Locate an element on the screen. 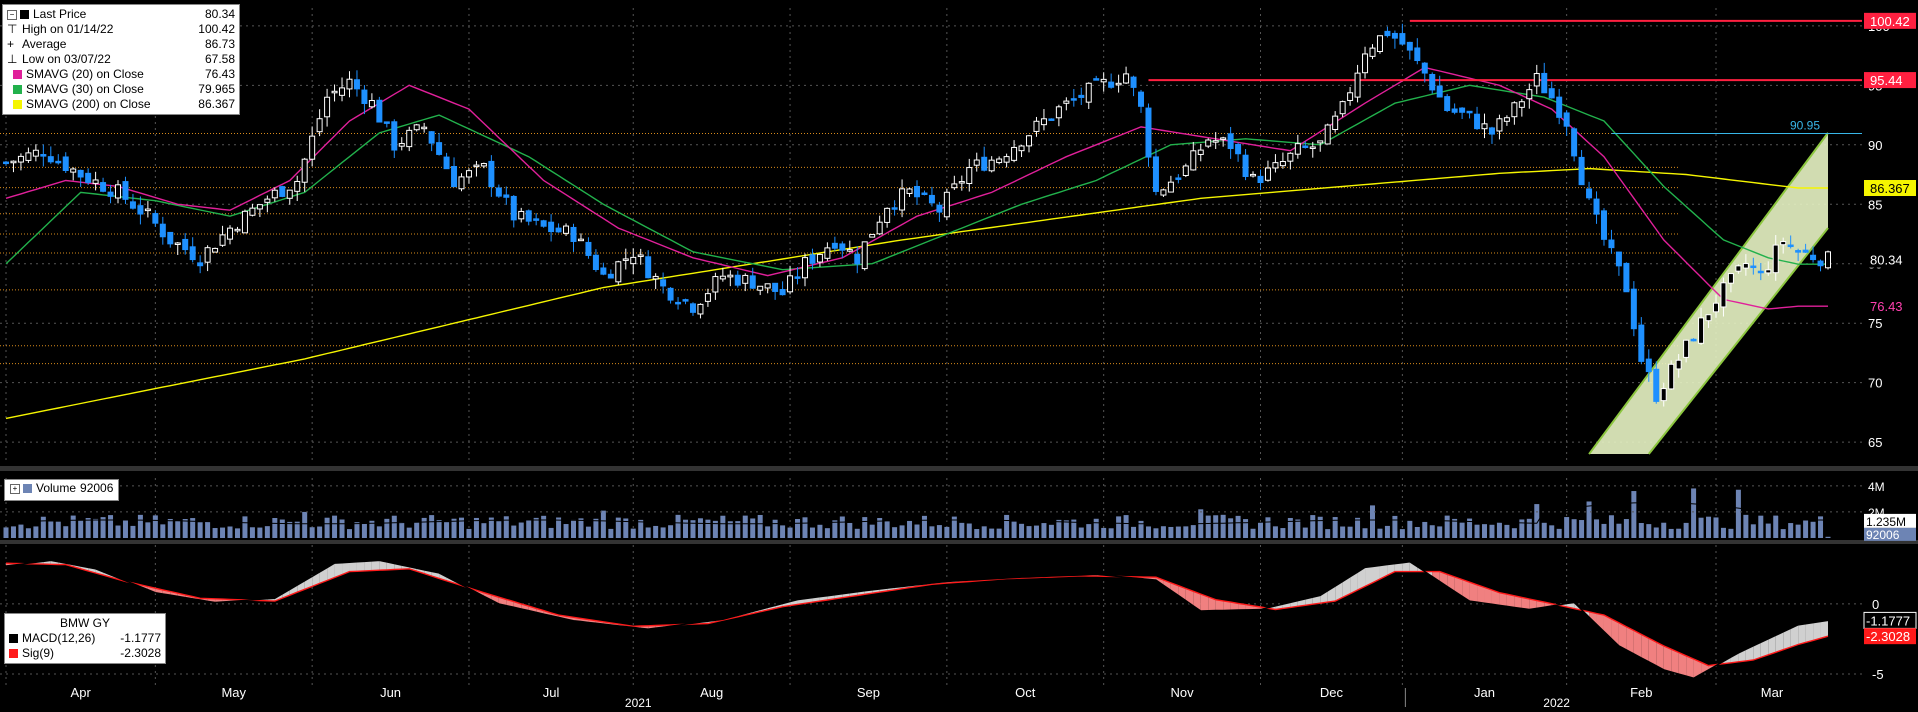 This screenshot has width=1918, height=712. channel-lower-line is located at coordinates (1738, 341).